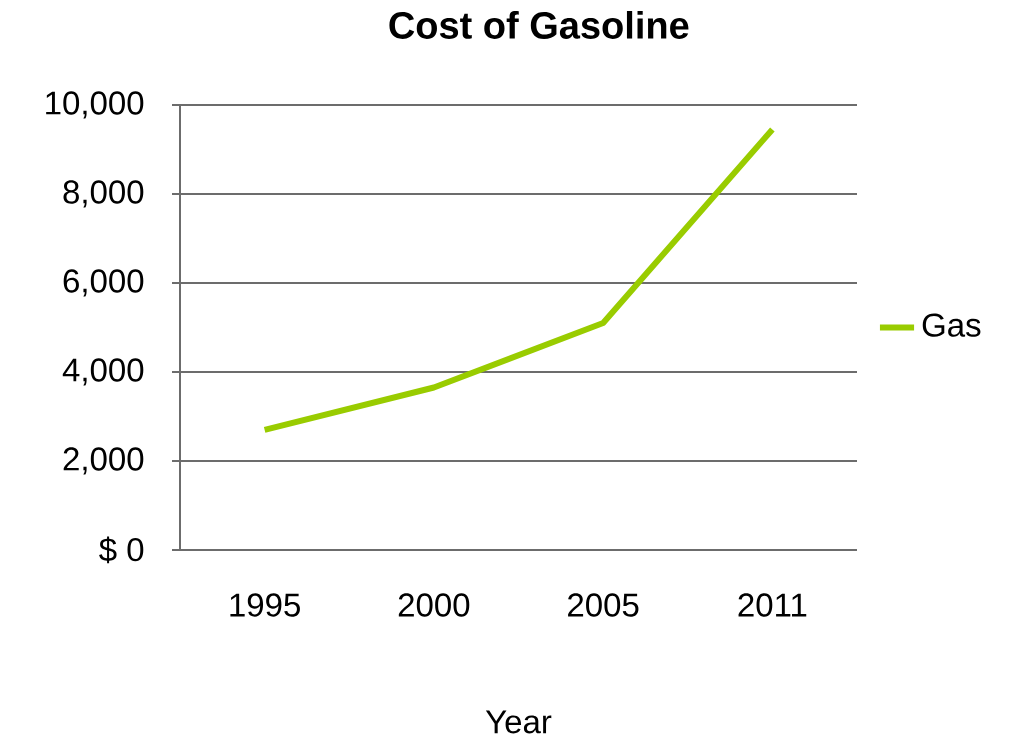  I want to click on y-tick-label: $ 0, so click(121, 550).